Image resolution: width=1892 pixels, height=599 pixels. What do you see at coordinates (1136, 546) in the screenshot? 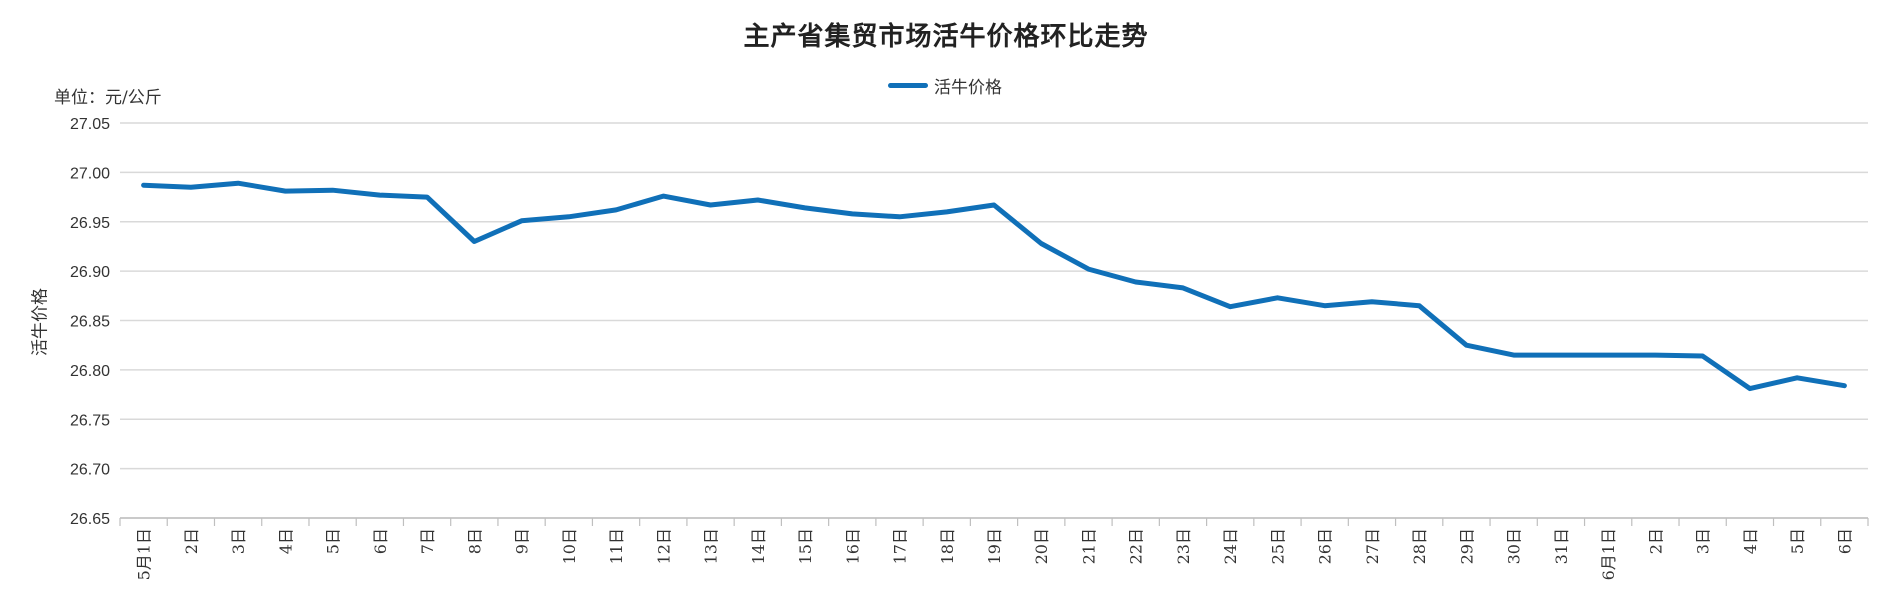
I see `x-tick-label: 22日` at bounding box center [1136, 546].